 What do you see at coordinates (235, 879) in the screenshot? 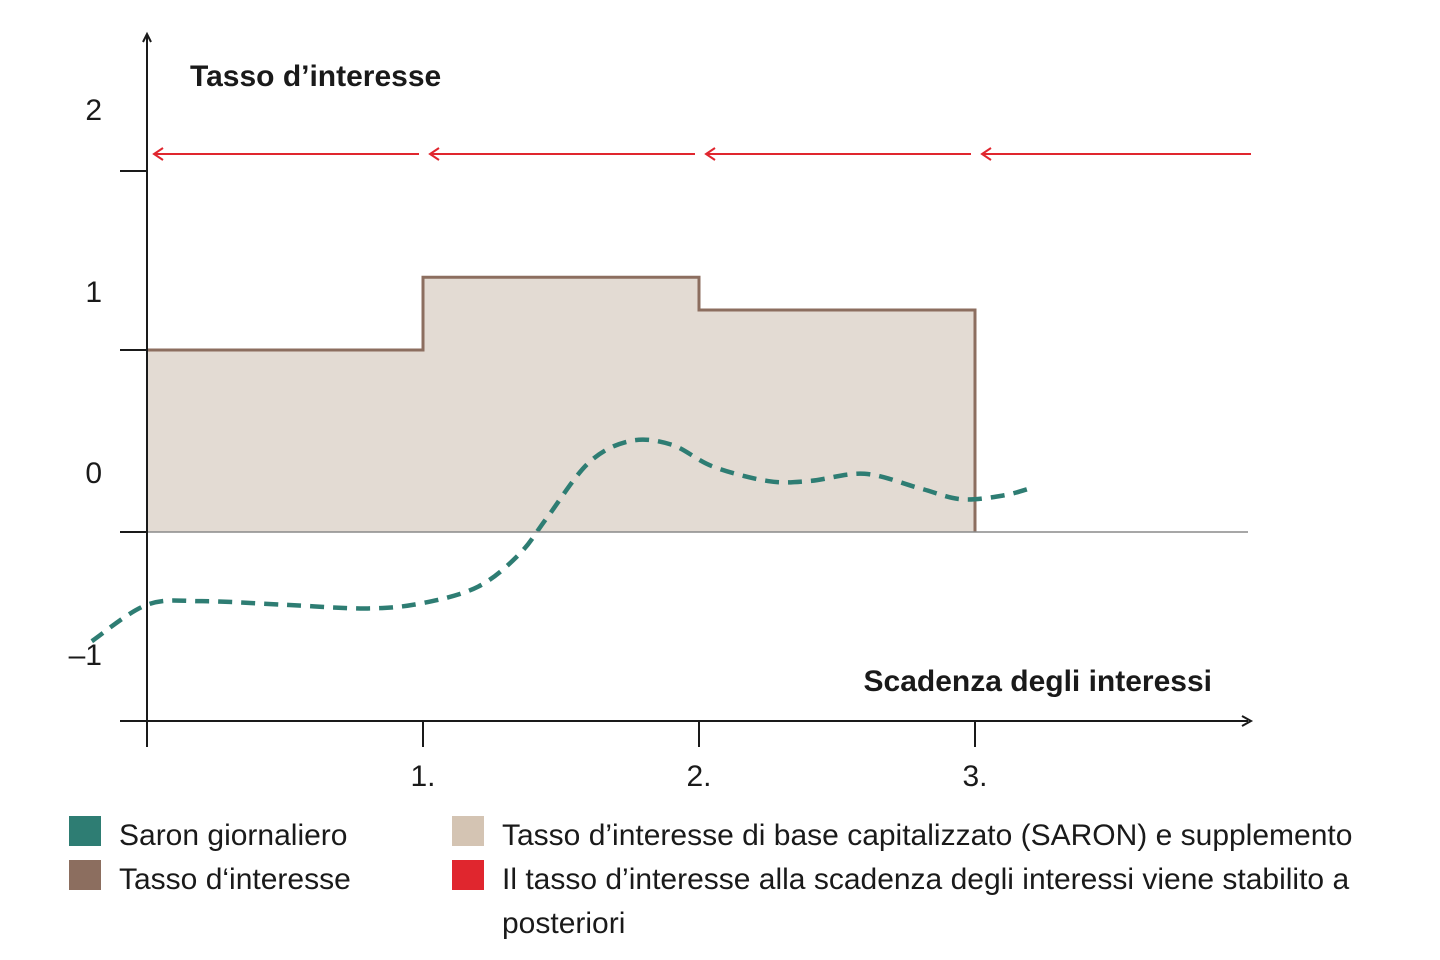
I see `legend-label: Tasso d‘interesse` at bounding box center [235, 879].